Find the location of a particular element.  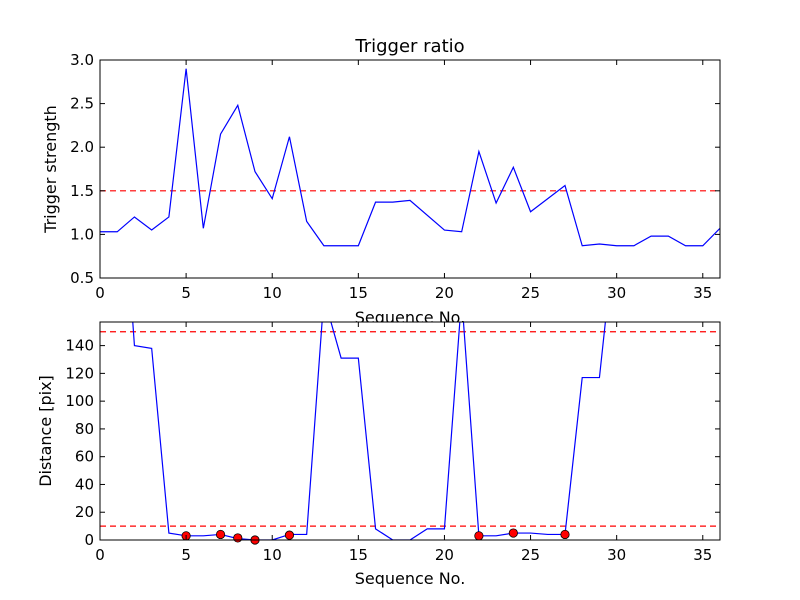

bottom-x-tick-label-4: 20 is located at coordinates (444, 555).